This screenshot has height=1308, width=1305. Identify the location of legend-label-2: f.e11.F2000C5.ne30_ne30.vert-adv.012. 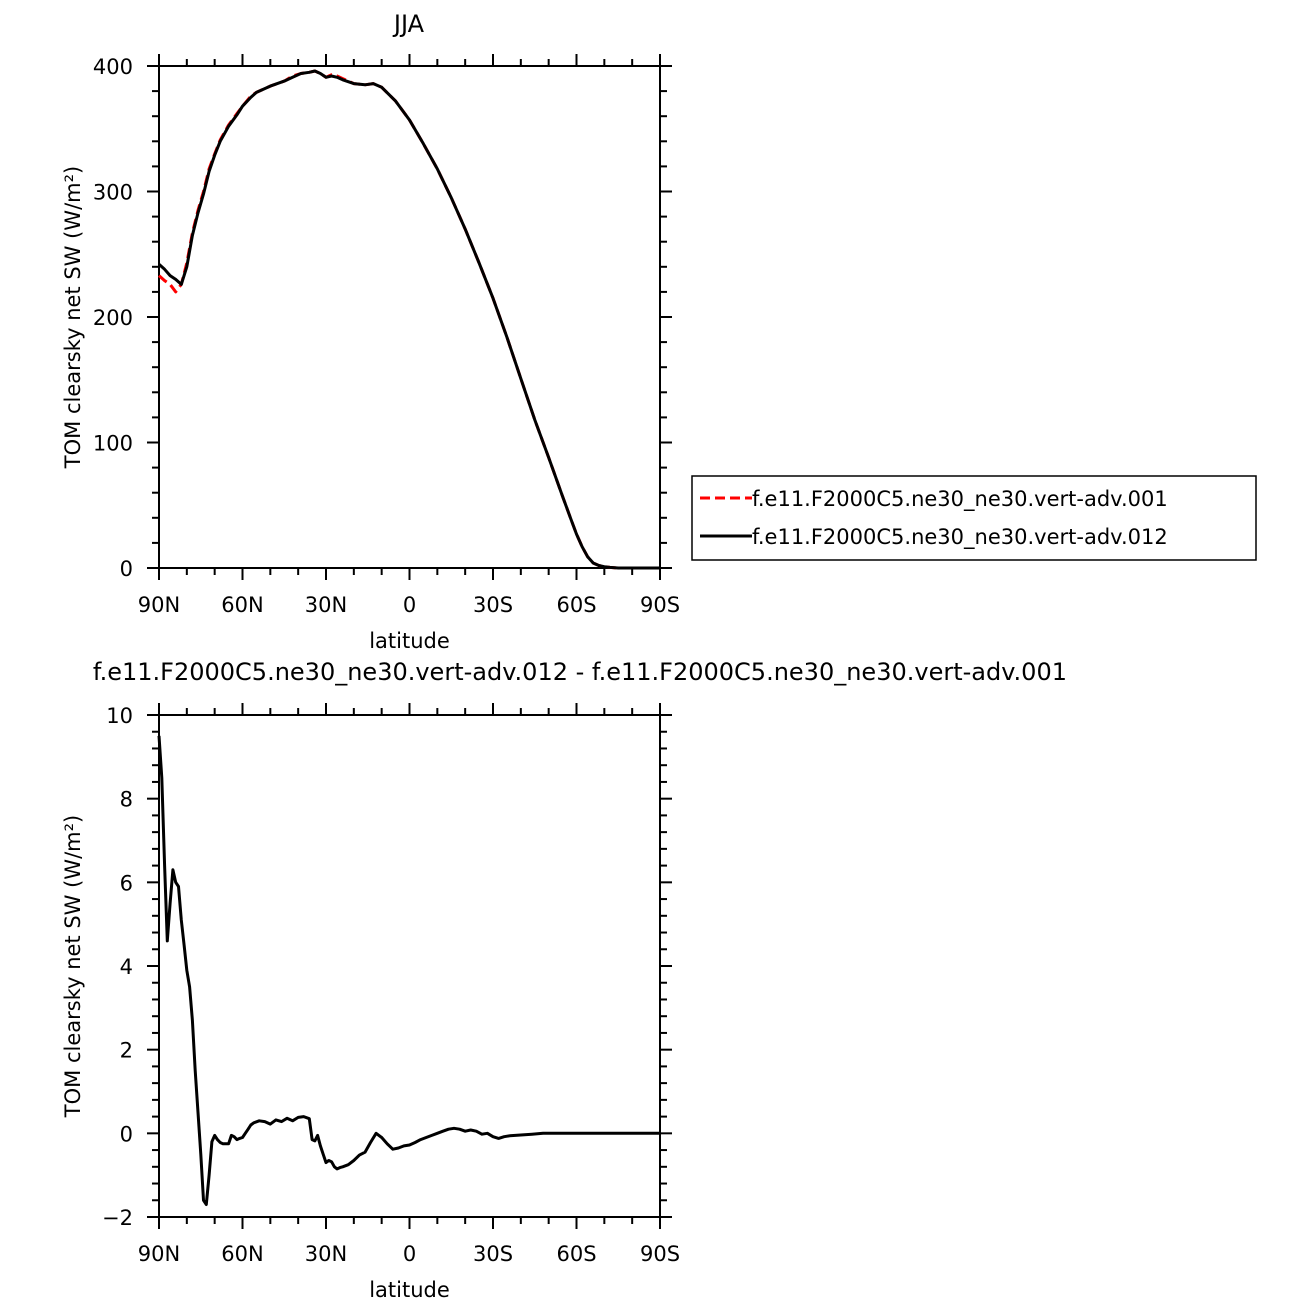
(960, 537).